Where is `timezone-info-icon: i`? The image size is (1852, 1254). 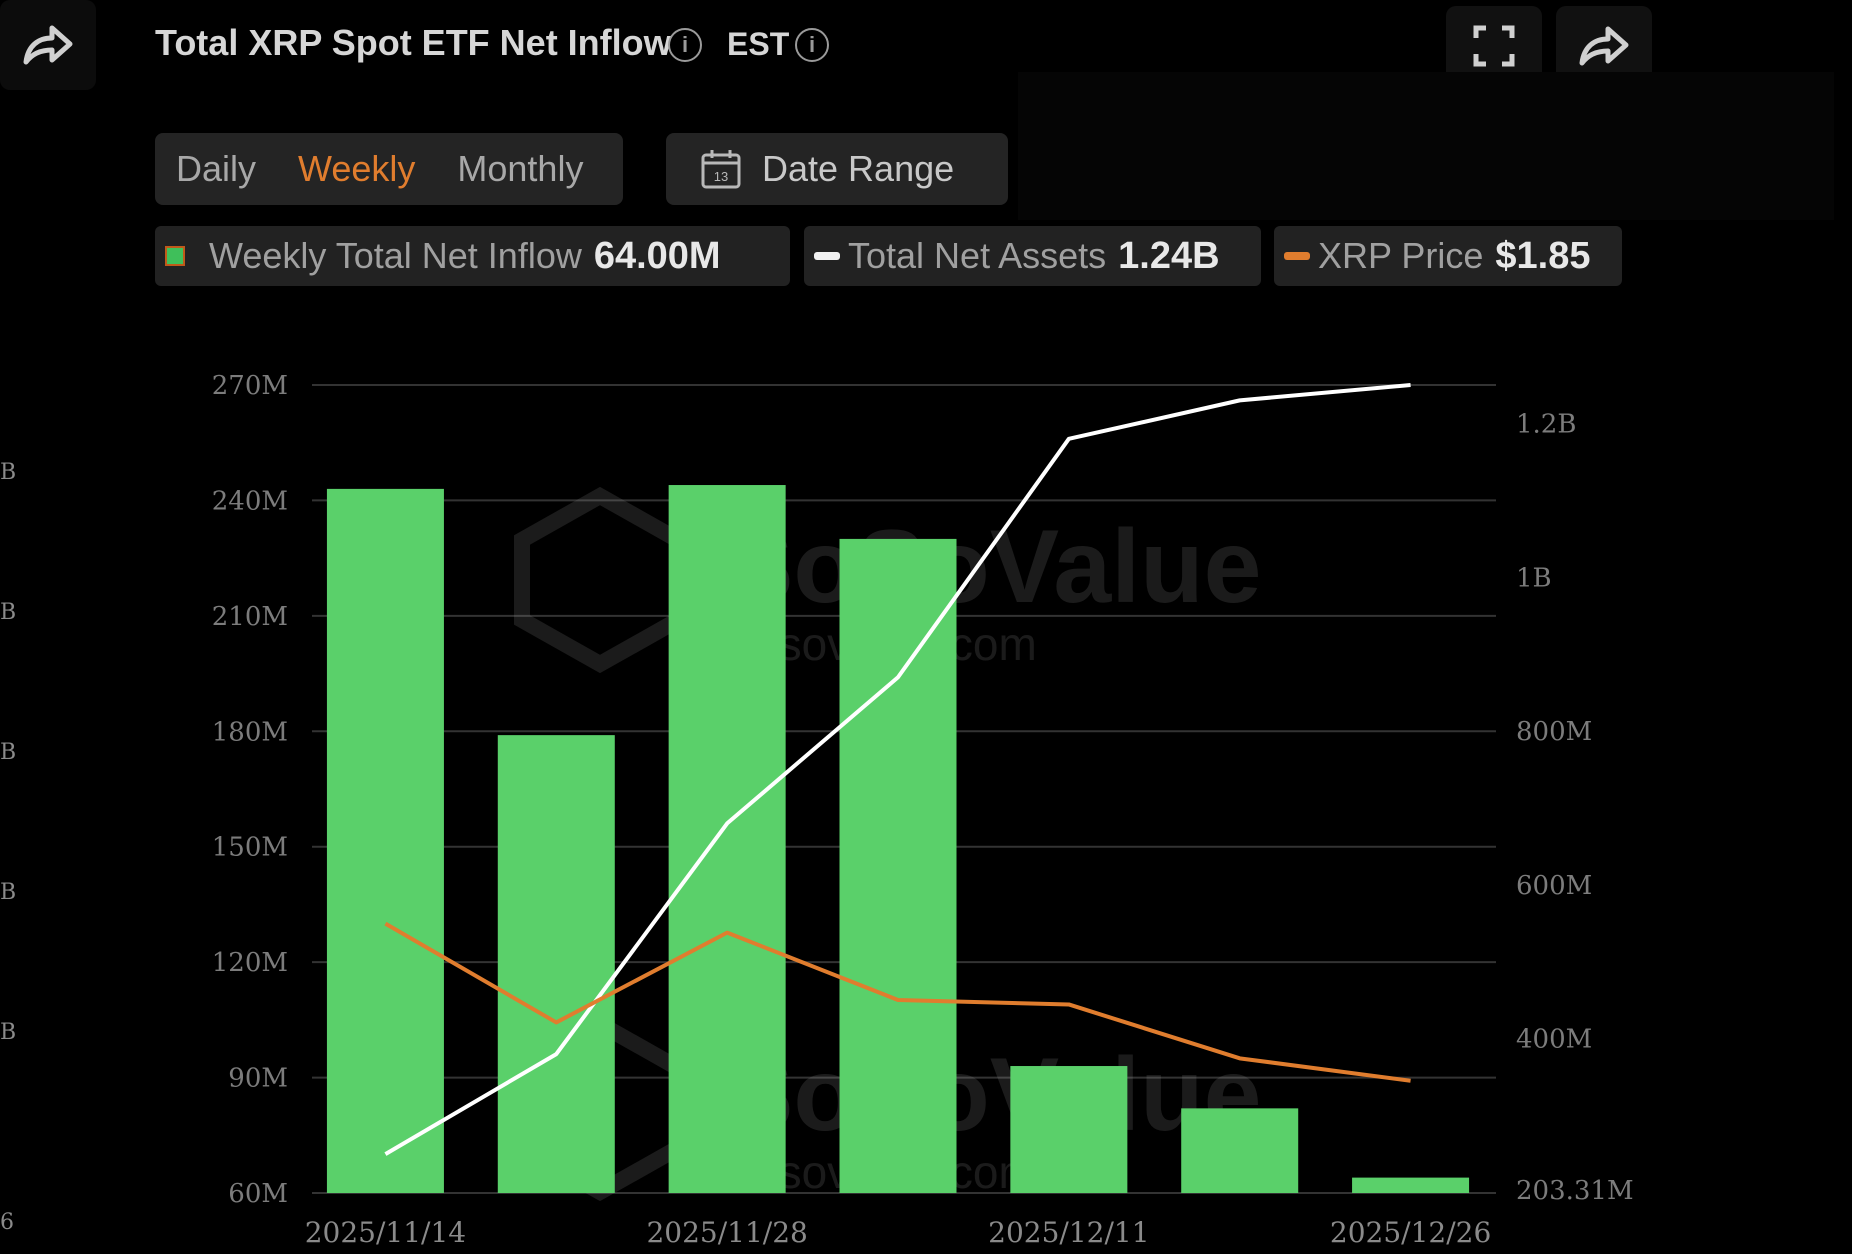 timezone-info-icon: i is located at coordinates (812, 45).